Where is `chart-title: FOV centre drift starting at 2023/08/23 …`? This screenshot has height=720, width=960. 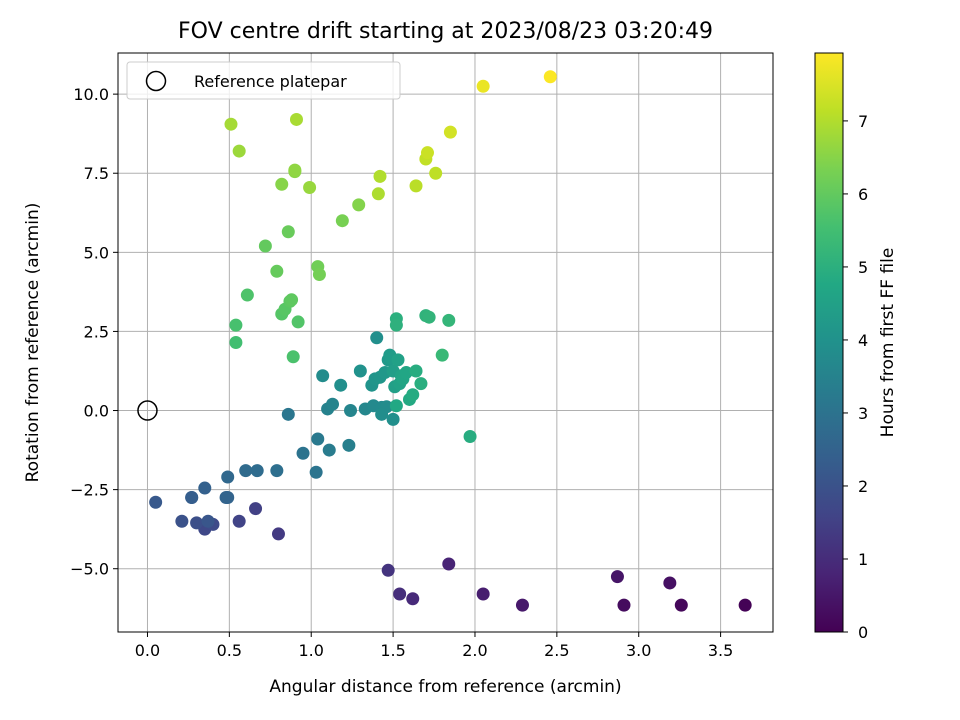
chart-title: FOV centre drift starting at 2023/08/23 … is located at coordinates (445, 31).